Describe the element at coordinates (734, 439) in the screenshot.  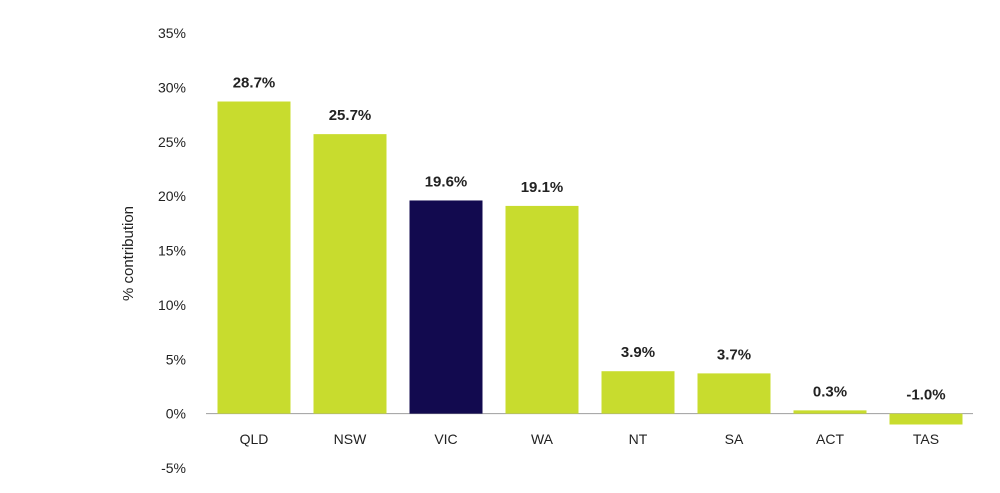
I see `category-label-sa: SA` at that location.